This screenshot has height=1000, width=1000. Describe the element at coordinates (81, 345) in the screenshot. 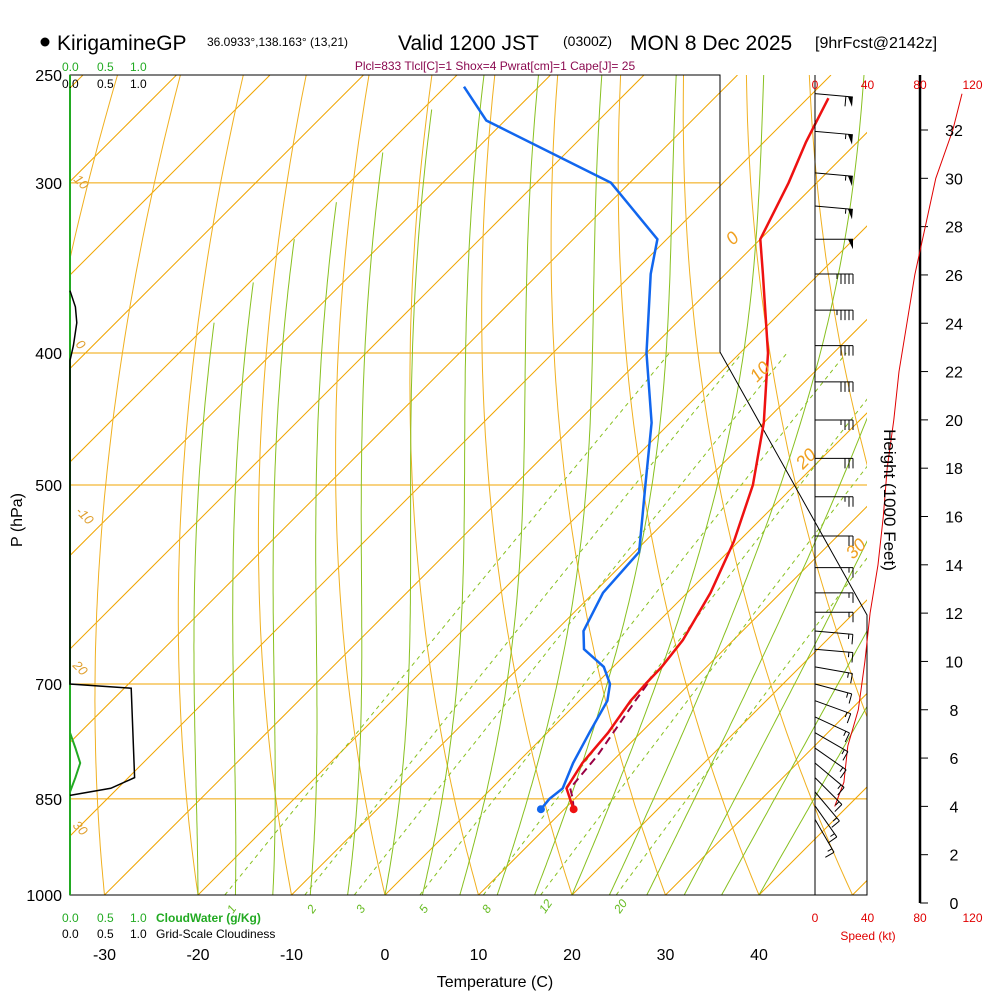

I see `dry-adiabat-label: 0` at that location.